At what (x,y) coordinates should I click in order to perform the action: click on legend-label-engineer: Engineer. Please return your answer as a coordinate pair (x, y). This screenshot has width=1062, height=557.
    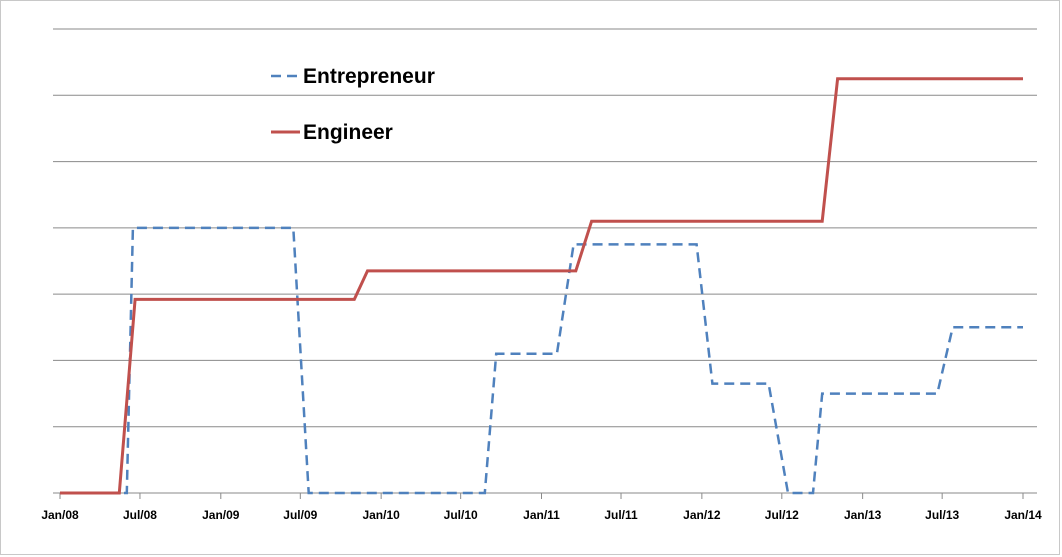
    Looking at the image, I should click on (348, 132).